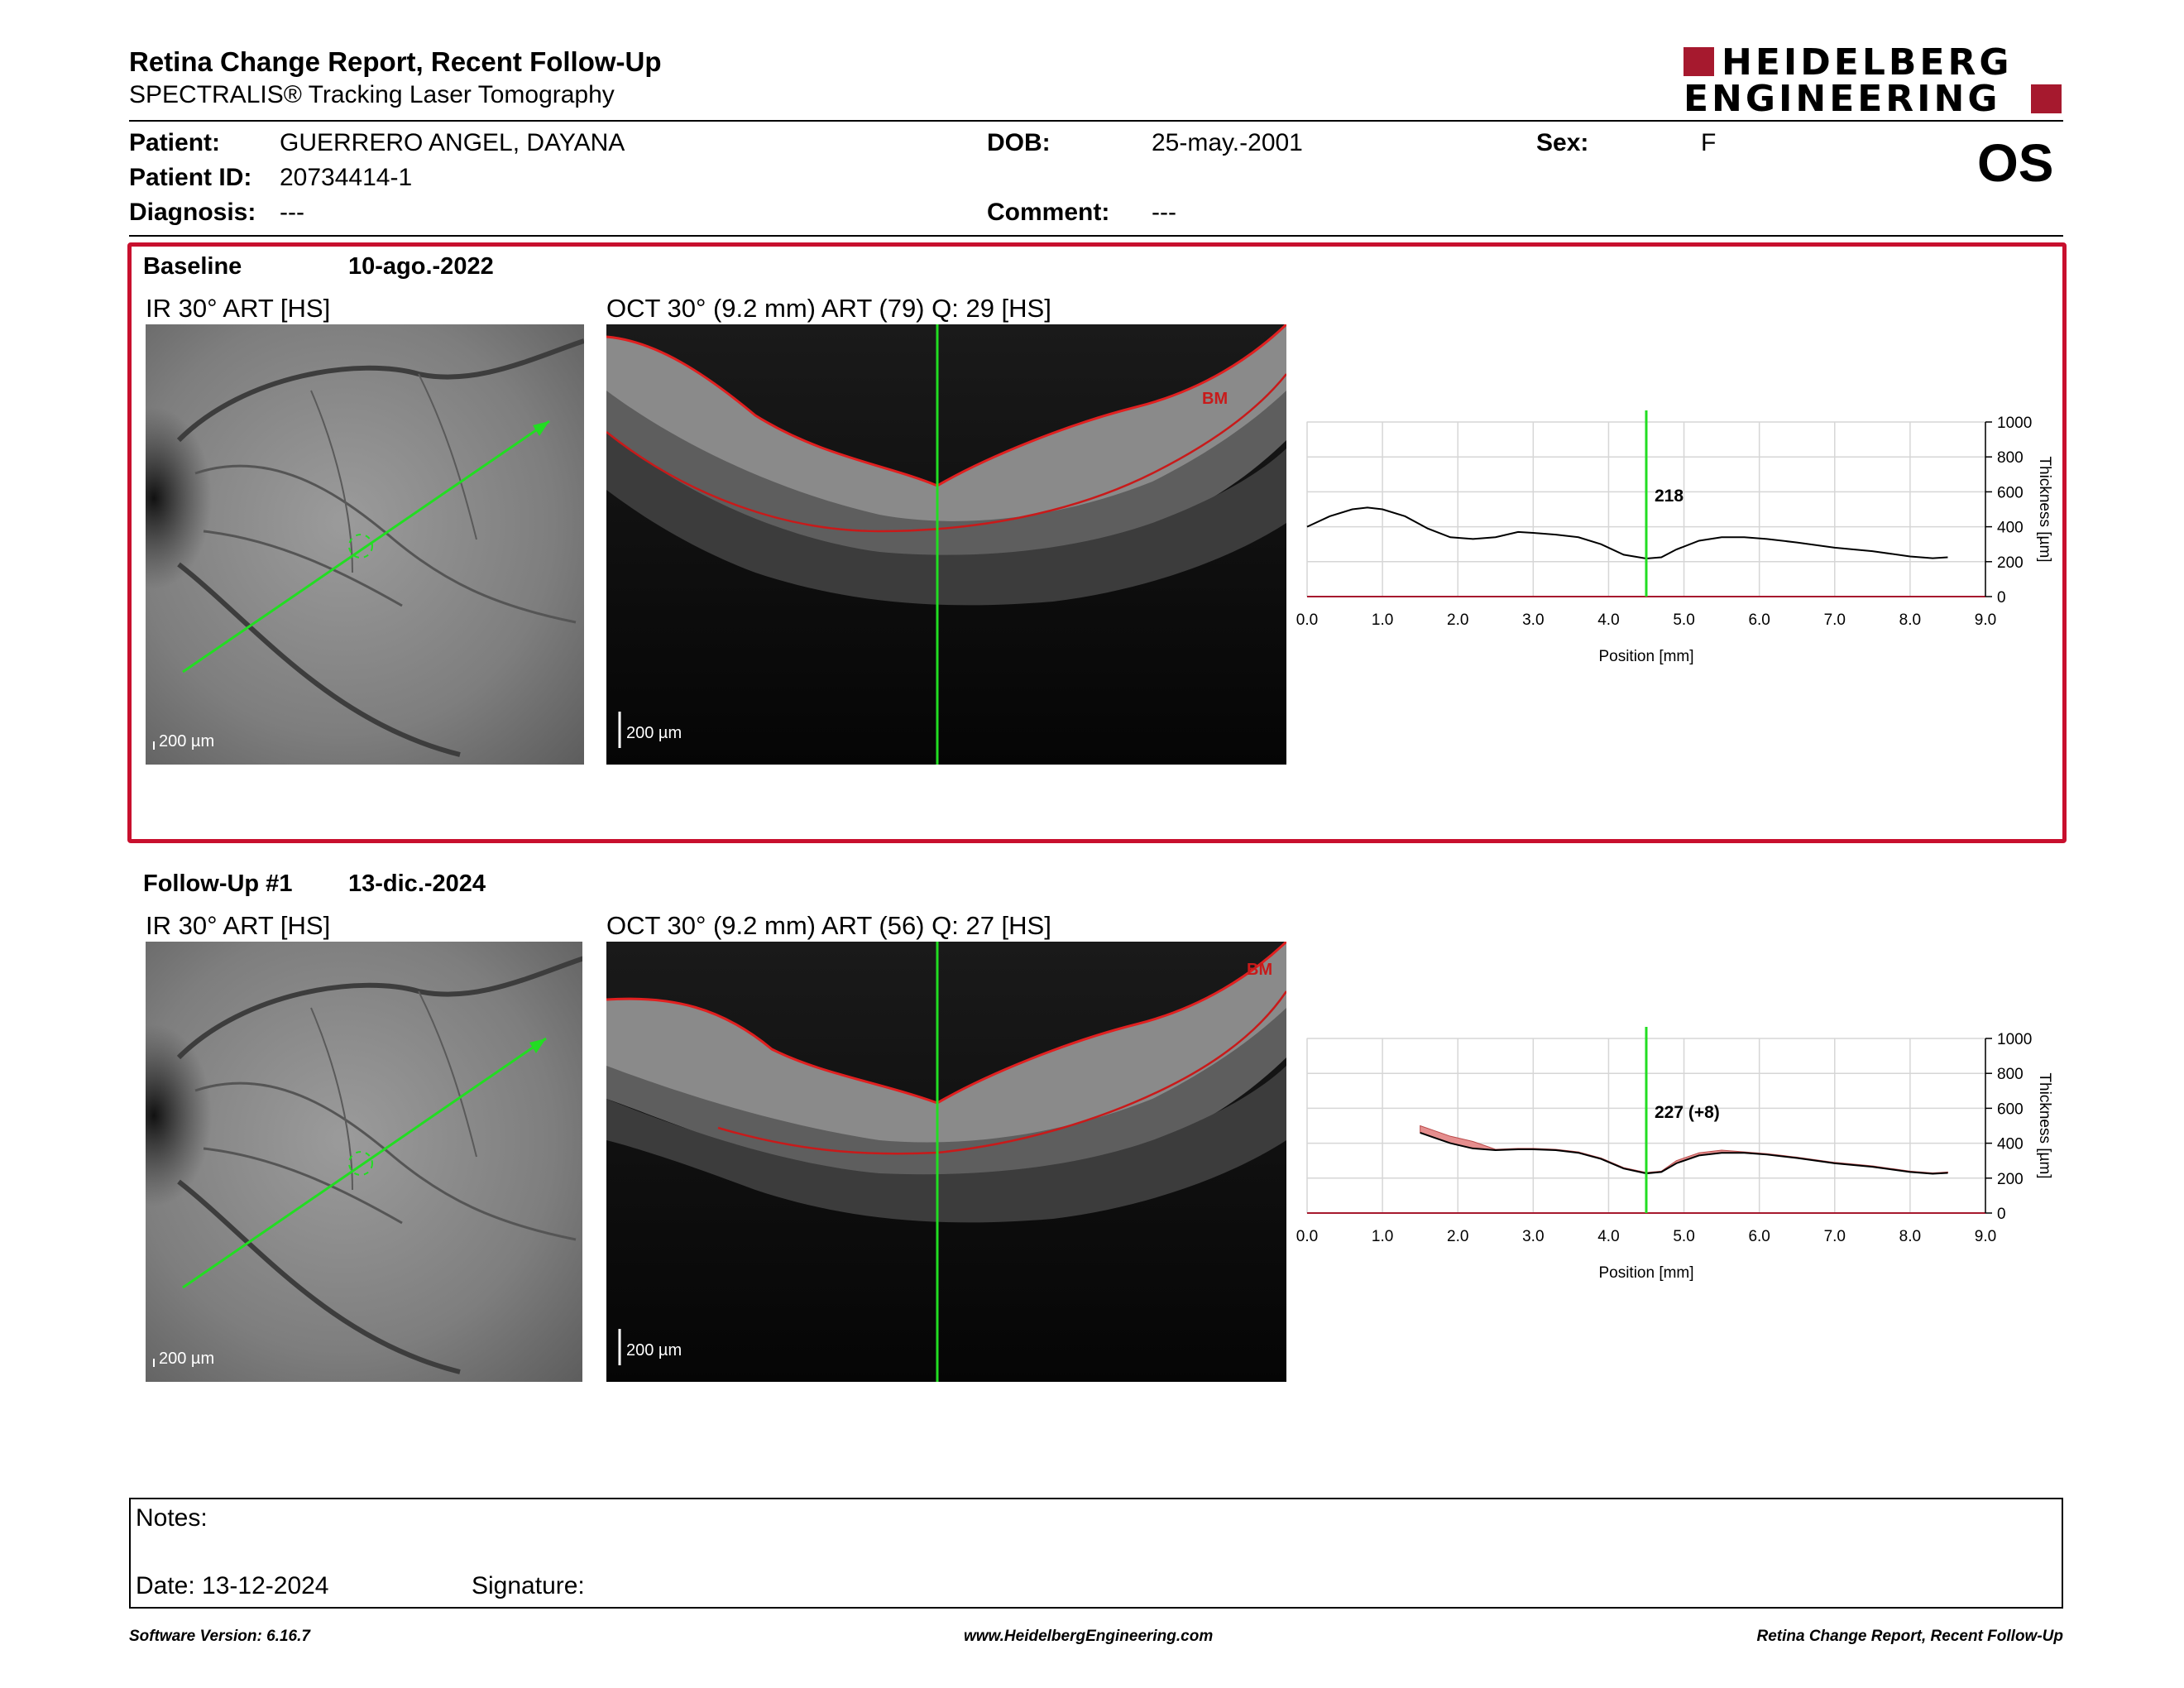  I want to click on followup-y-tick-label: 800, so click(2010, 1074).